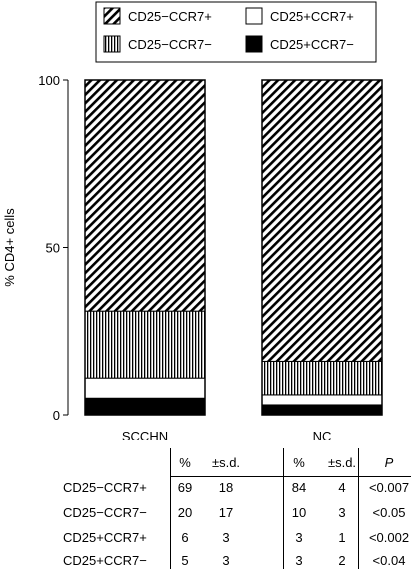  Describe the element at coordinates (342, 487) in the screenshot. I see `table-cell: 4` at that location.